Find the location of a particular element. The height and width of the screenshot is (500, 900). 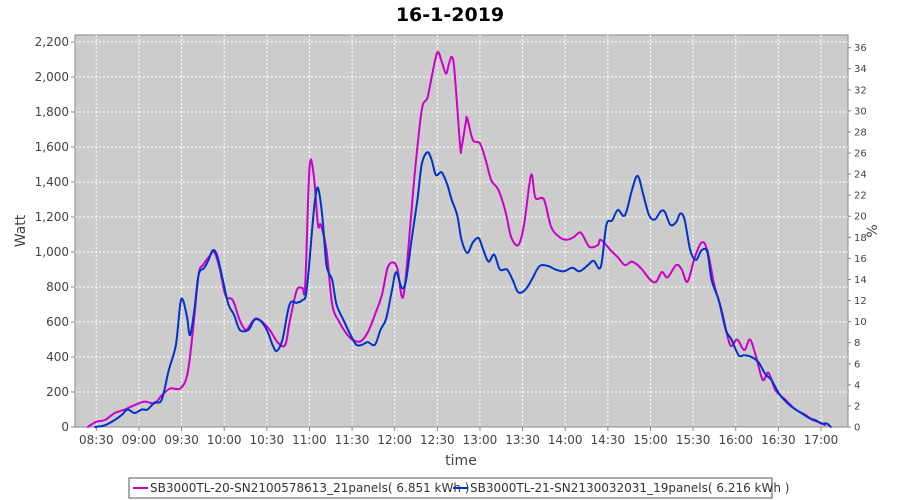

y-tick-label: 0 is located at coordinates (65, 427).